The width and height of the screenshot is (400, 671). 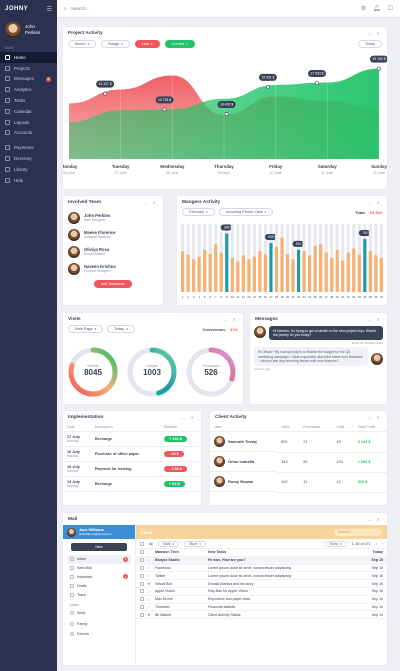 What do you see at coordinates (390, 8) in the screenshot?
I see `cart-icon: ☐` at bounding box center [390, 8].